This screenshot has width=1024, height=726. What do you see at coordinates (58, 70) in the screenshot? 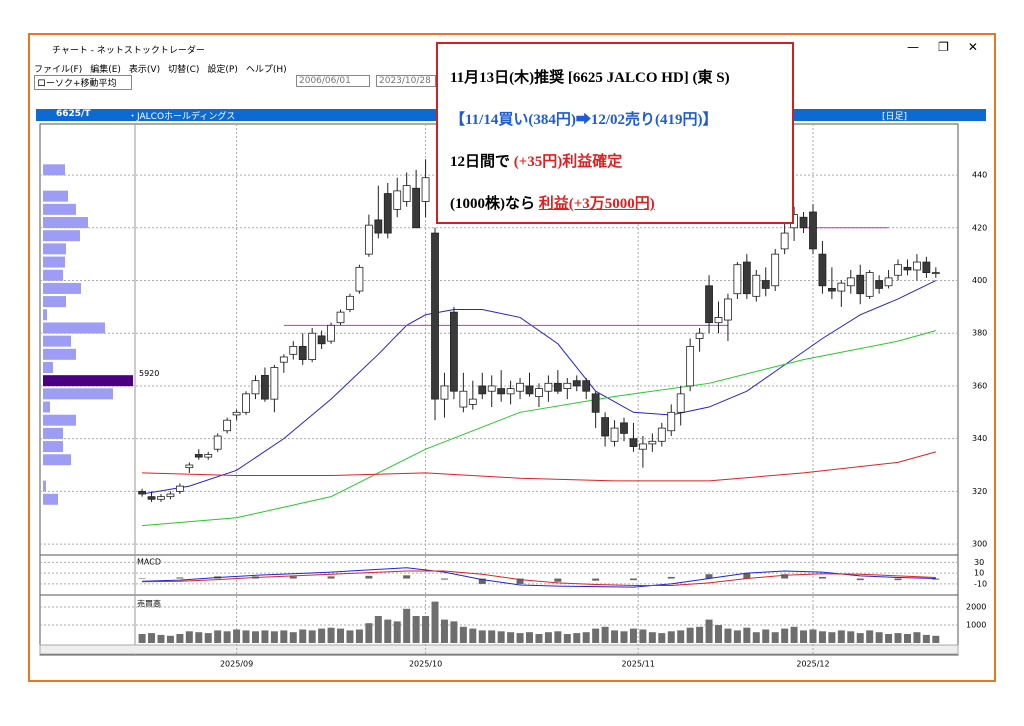
I see `menu-item: ファイル(F)` at bounding box center [58, 70].